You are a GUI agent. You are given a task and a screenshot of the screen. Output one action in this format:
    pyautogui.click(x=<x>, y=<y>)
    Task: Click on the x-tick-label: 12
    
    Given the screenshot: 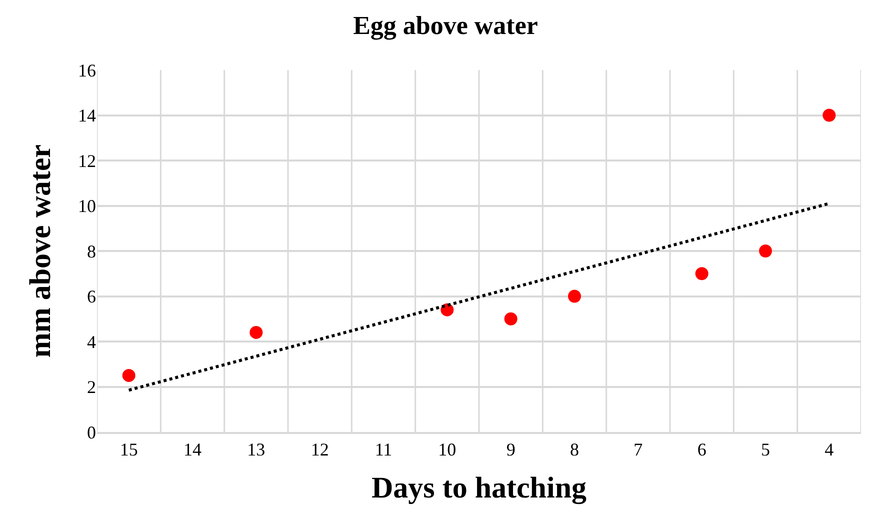 What is the action you would take?
    pyautogui.click(x=319, y=449)
    